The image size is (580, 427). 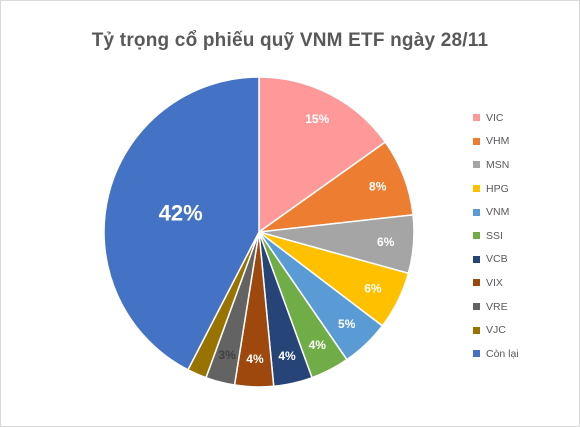 I want to click on legend-label: VCB, so click(x=497, y=259).